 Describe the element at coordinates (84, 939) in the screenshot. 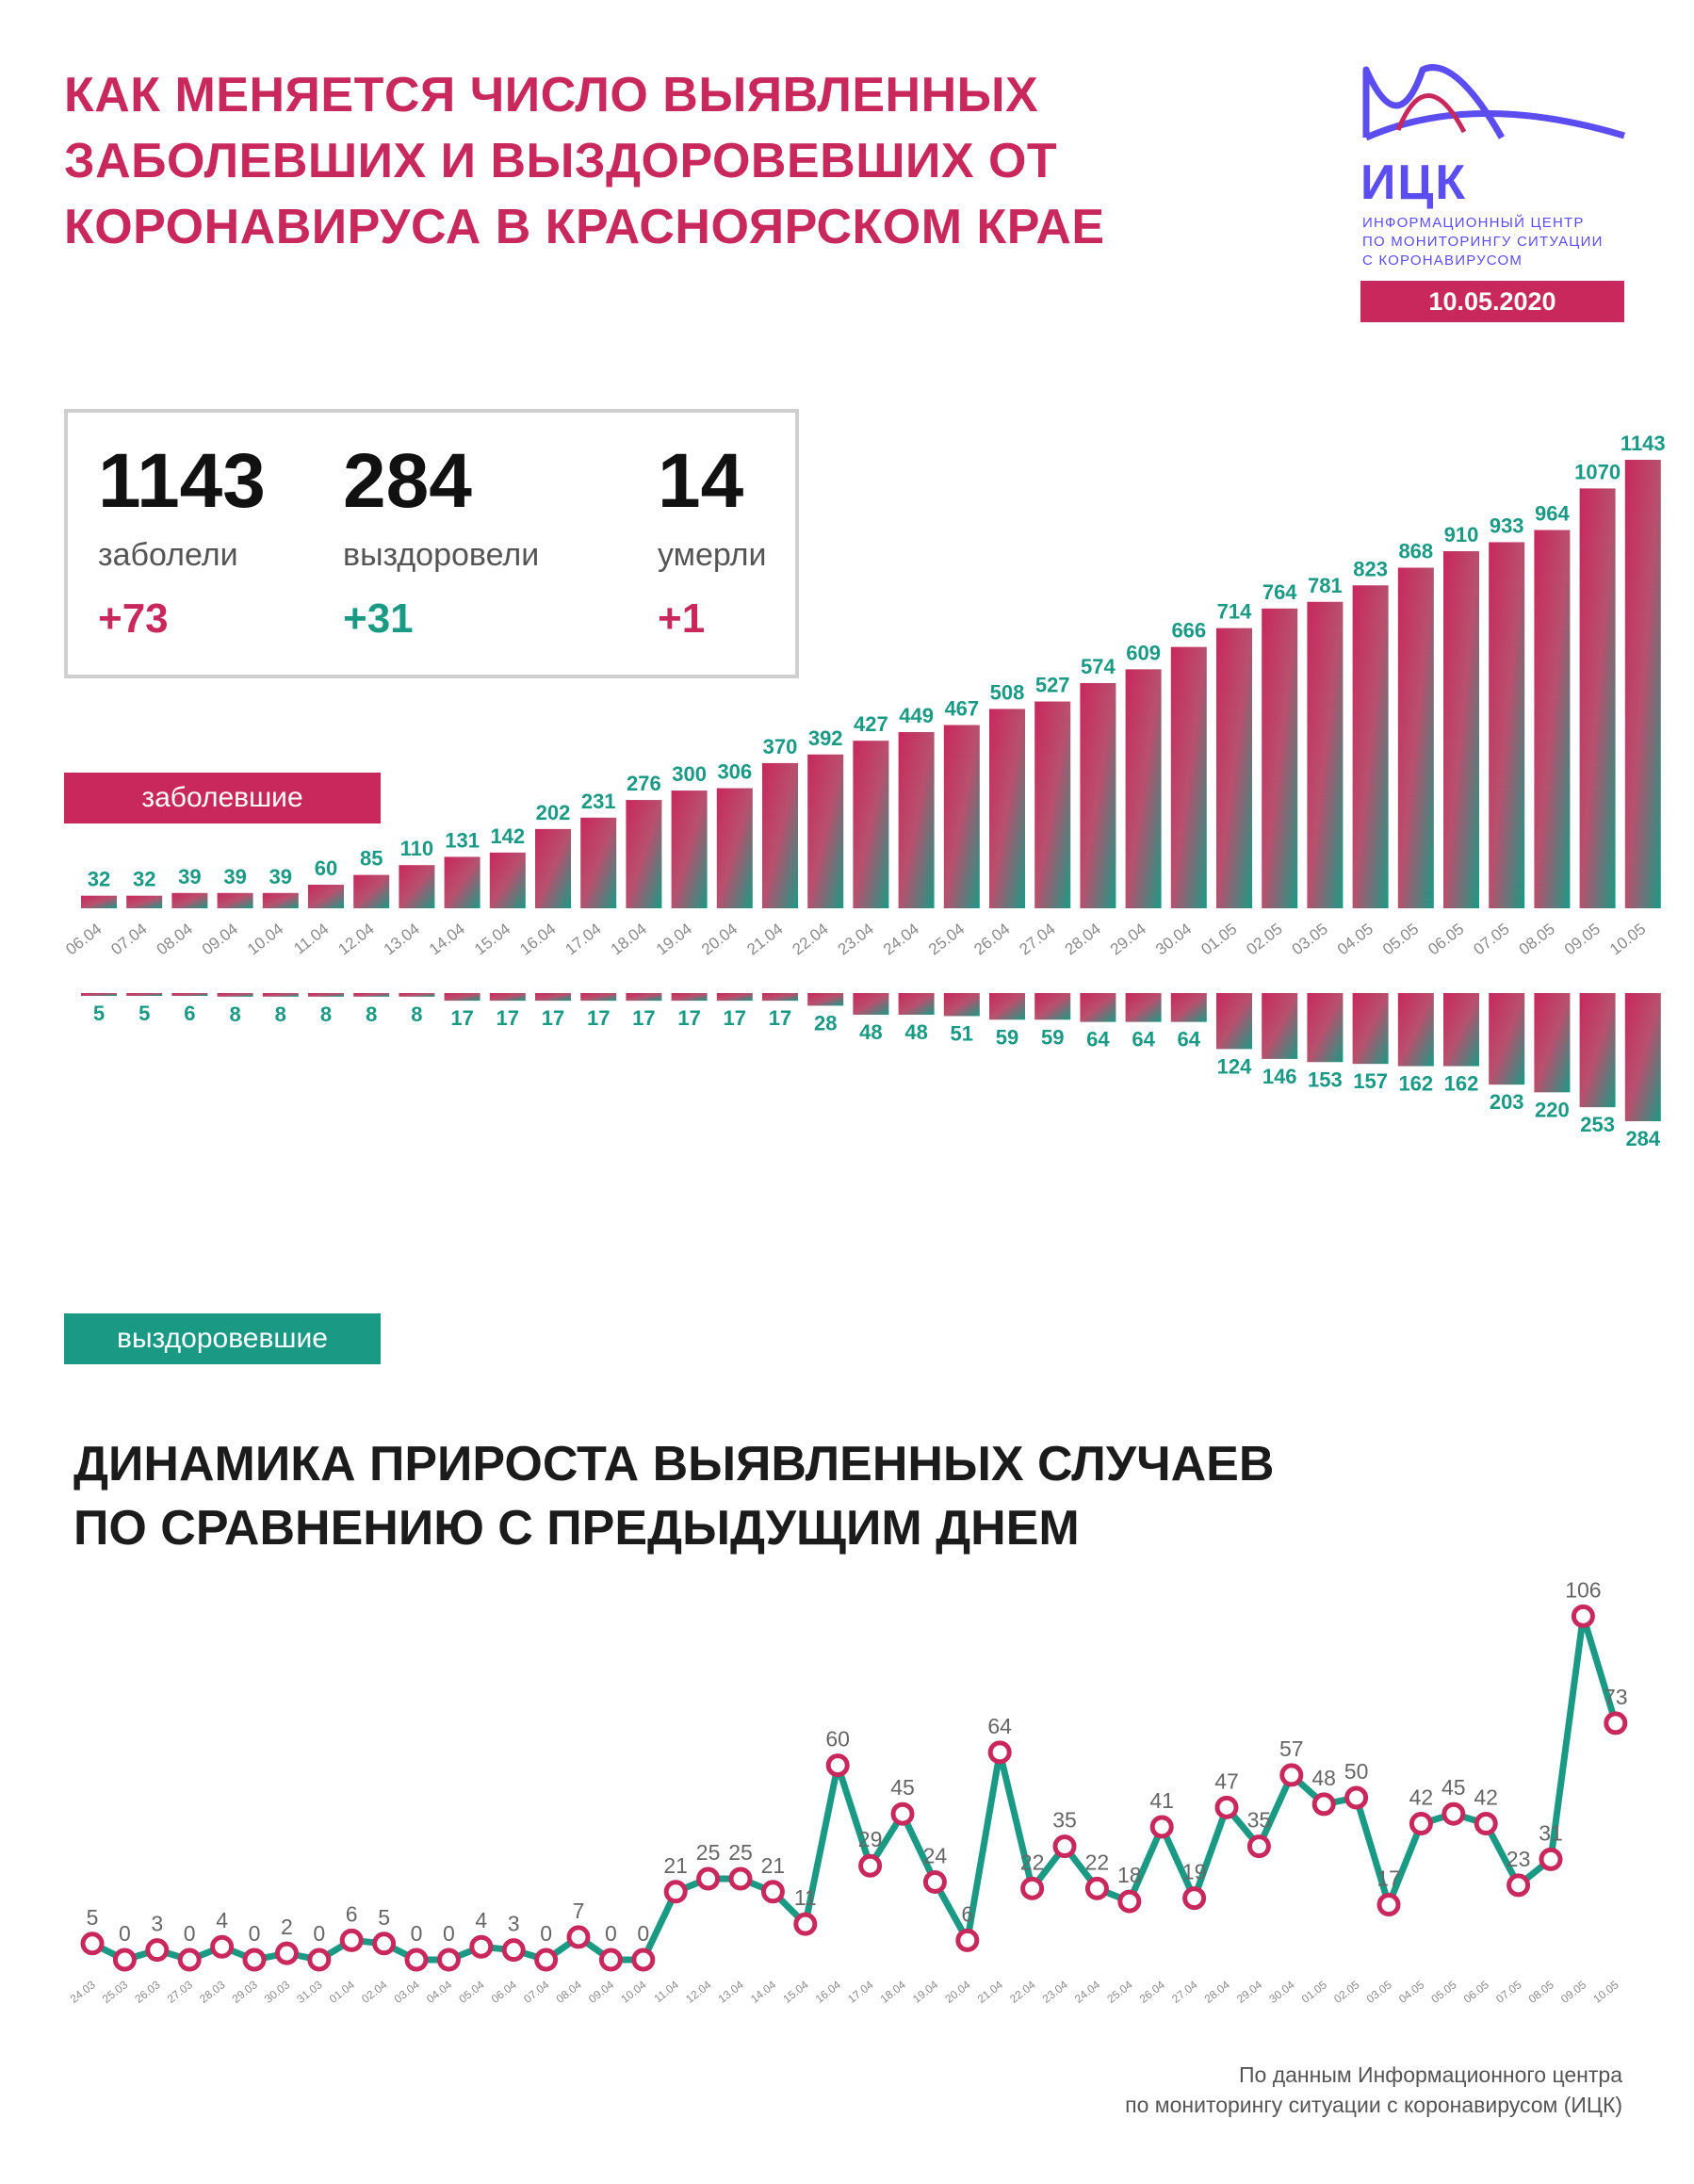

I see `bar-date-label: 06.04` at that location.